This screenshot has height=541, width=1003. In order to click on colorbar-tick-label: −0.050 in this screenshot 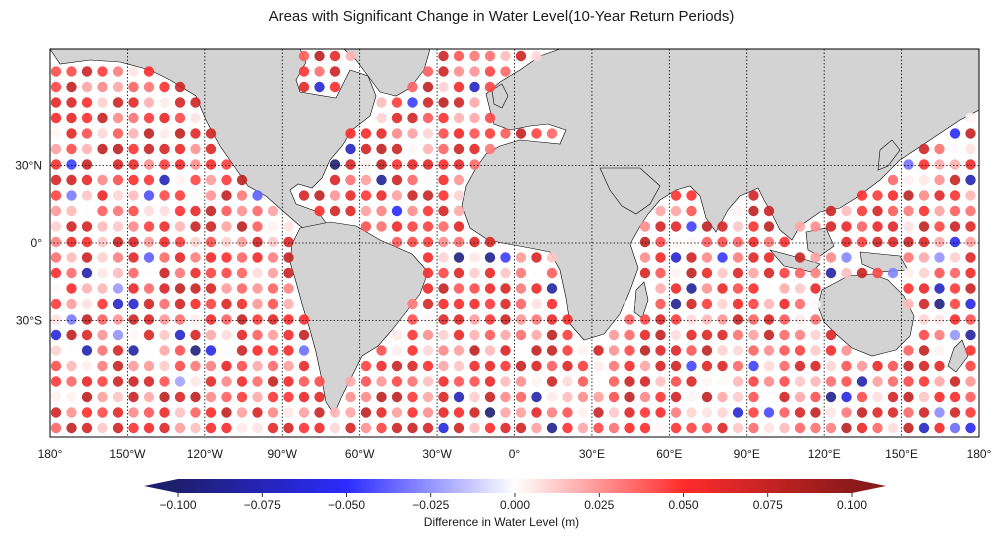, I will do `click(346, 505)`.